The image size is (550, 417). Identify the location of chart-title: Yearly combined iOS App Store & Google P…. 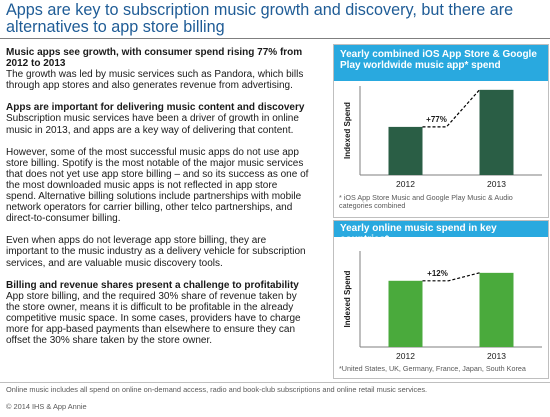
(441, 63).